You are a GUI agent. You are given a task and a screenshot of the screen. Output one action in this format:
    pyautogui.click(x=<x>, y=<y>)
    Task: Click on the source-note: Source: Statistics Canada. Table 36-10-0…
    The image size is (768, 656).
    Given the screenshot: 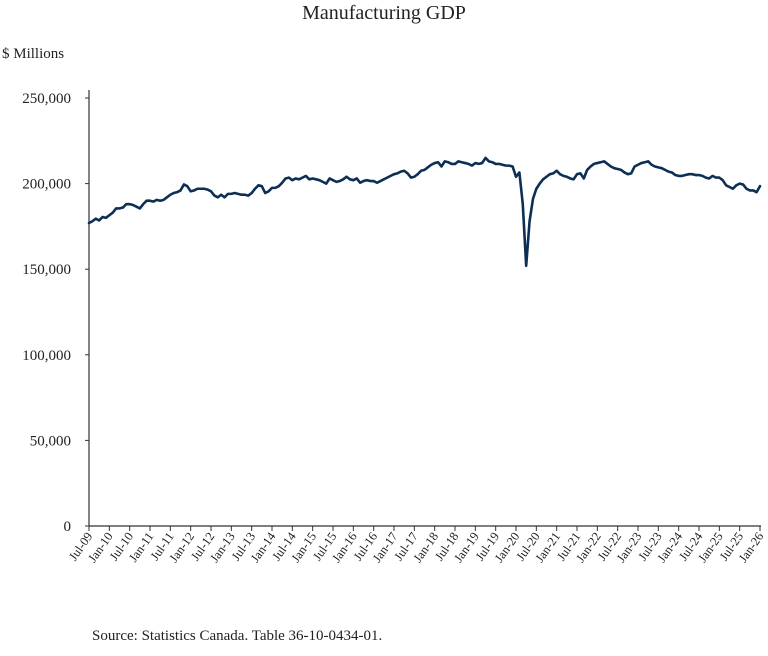 What is the action you would take?
    pyautogui.click(x=237, y=636)
    